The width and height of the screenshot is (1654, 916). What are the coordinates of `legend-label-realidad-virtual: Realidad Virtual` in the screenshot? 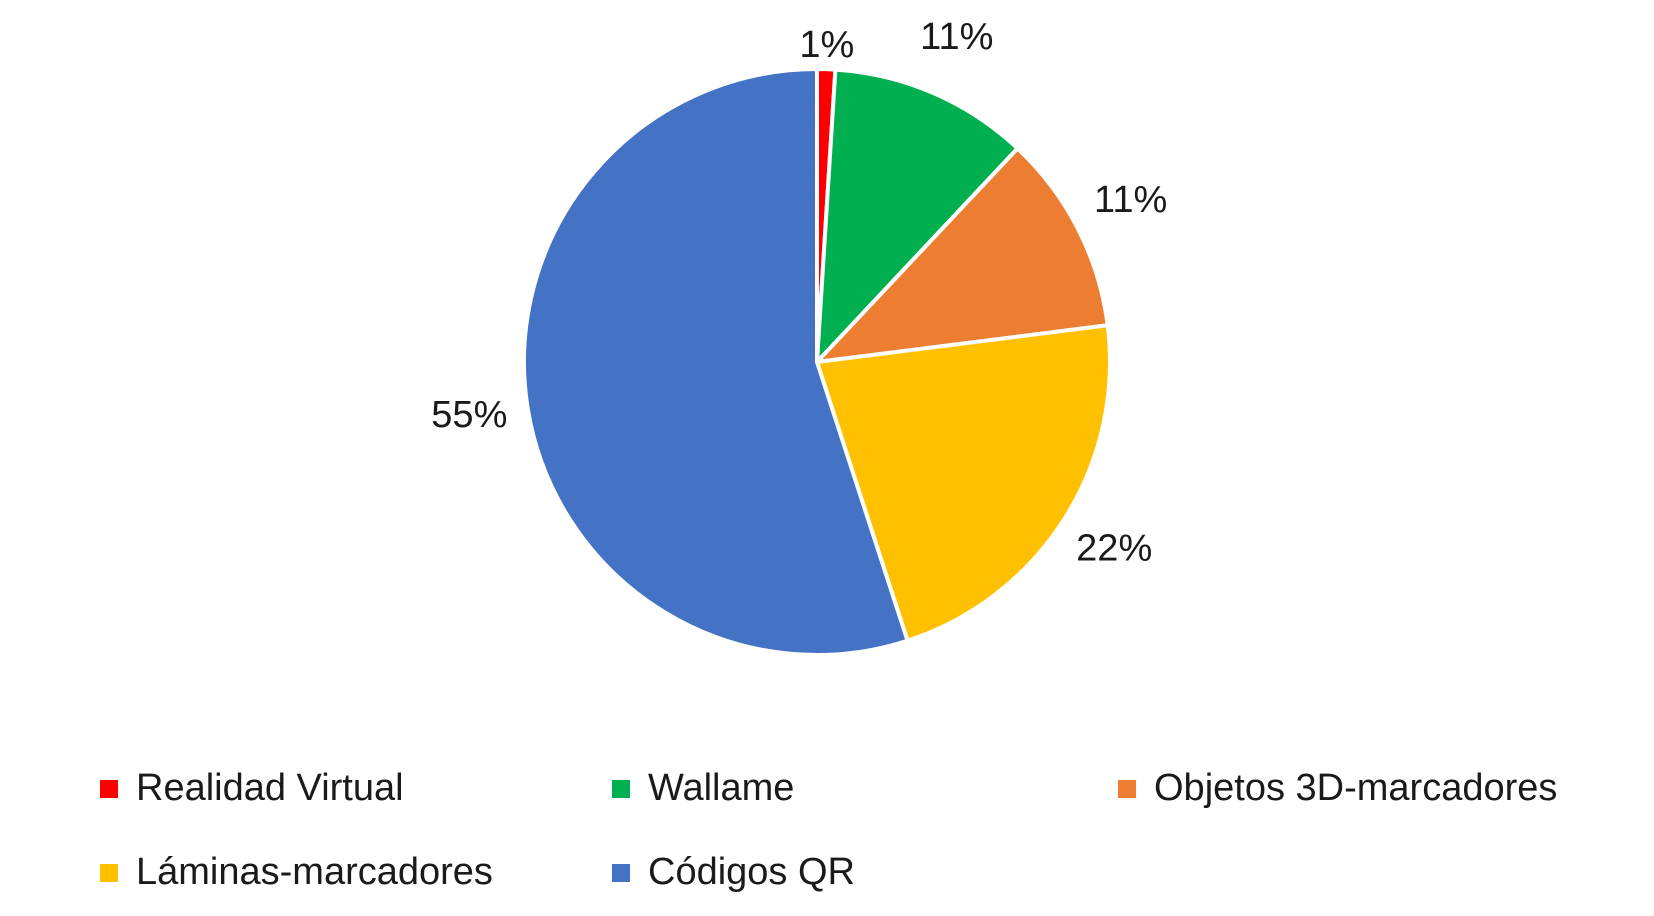 It's located at (270, 788).